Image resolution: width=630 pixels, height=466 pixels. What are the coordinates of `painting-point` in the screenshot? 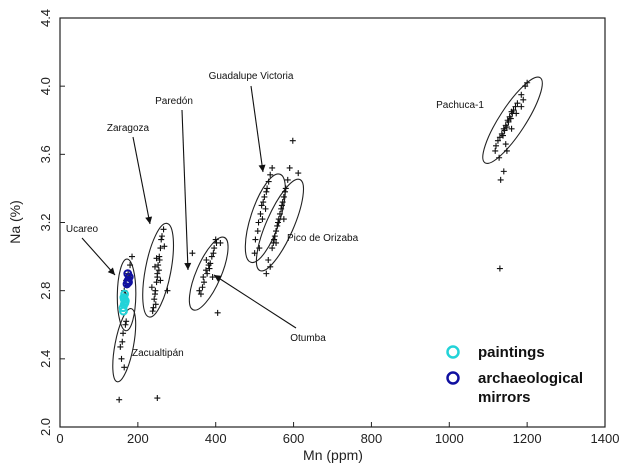 It's located at (125, 294).